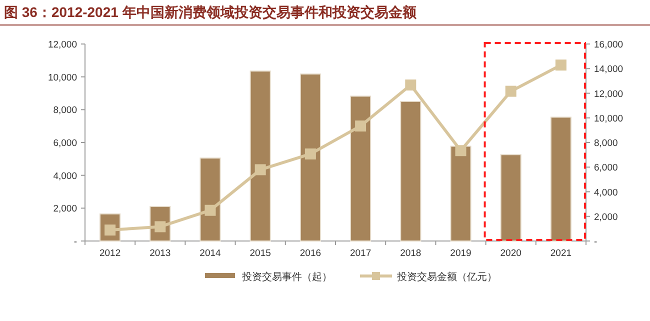  Describe the element at coordinates (596, 242) in the screenshot. I see `y2-tick-label: -` at that location.